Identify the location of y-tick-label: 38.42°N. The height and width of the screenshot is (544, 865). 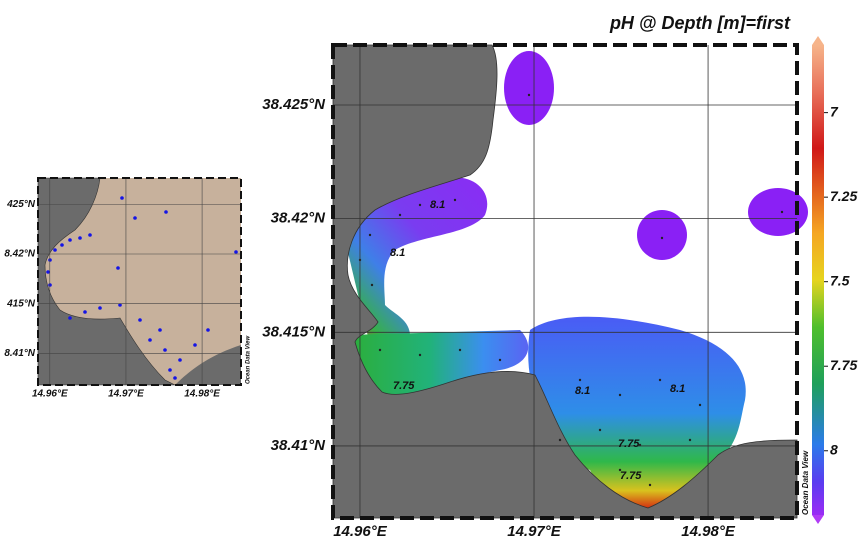
(299, 218).